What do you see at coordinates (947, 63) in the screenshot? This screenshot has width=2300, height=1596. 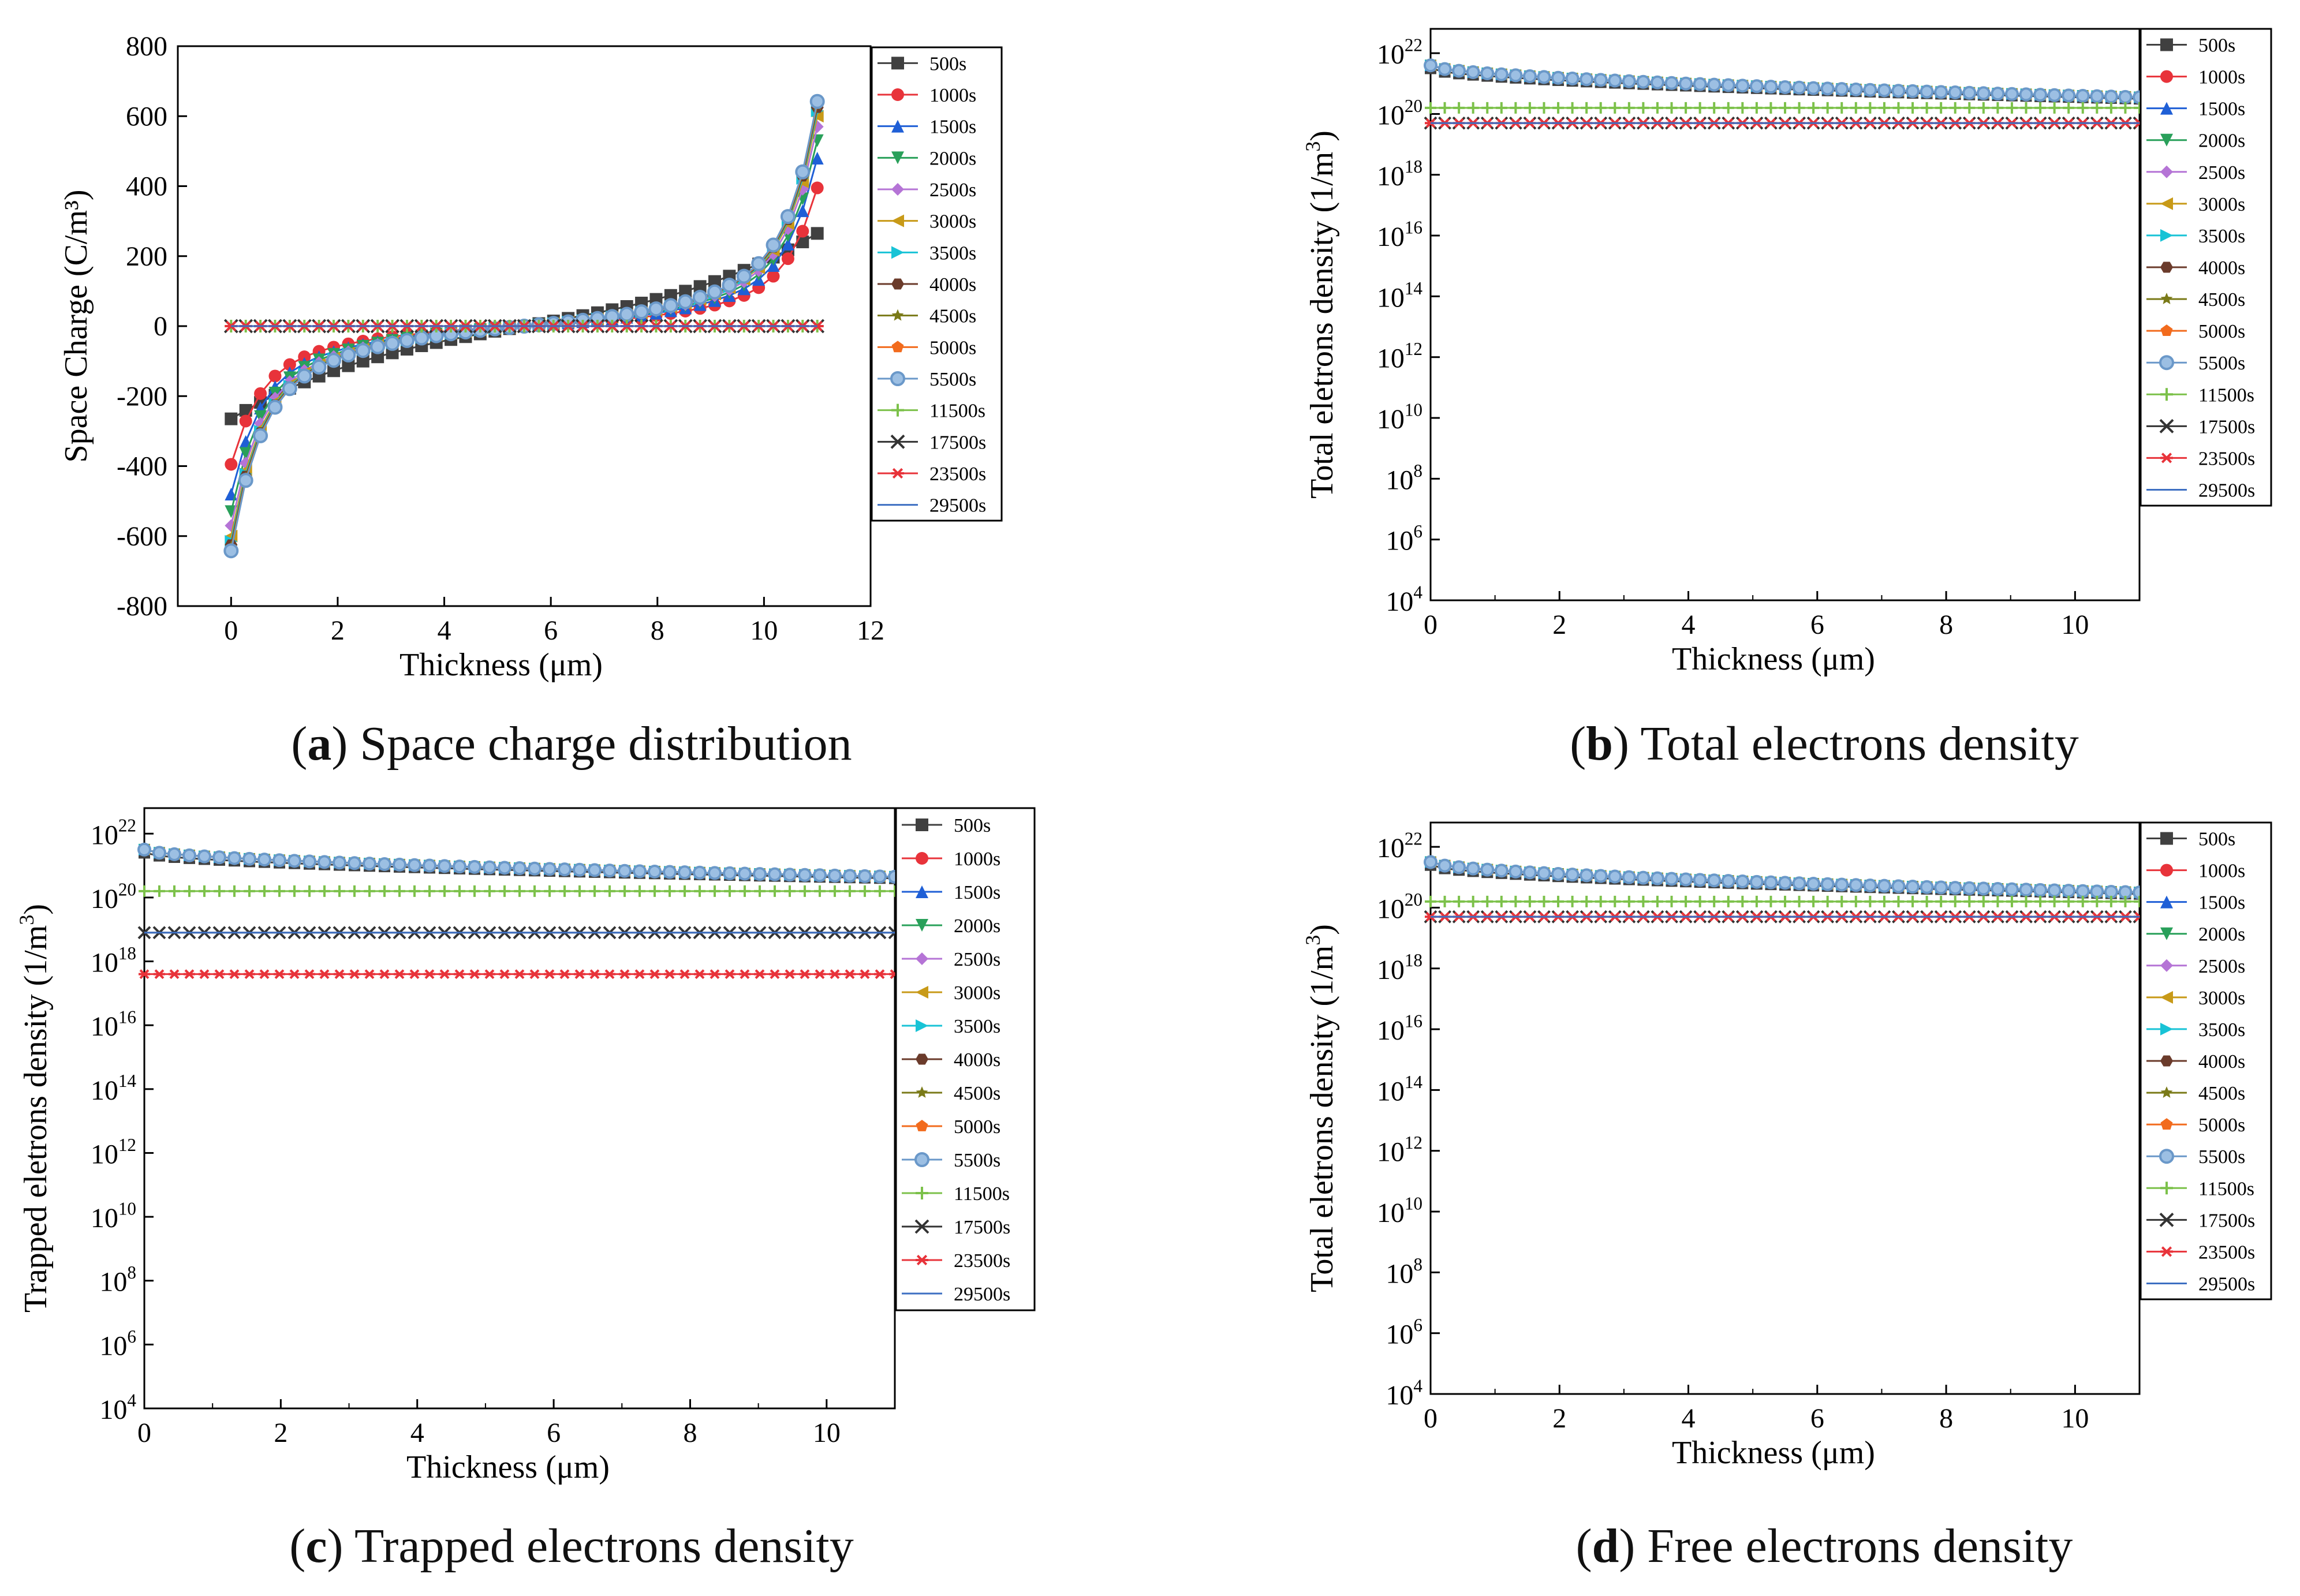 I see `legend-label-500s: 500s` at bounding box center [947, 63].